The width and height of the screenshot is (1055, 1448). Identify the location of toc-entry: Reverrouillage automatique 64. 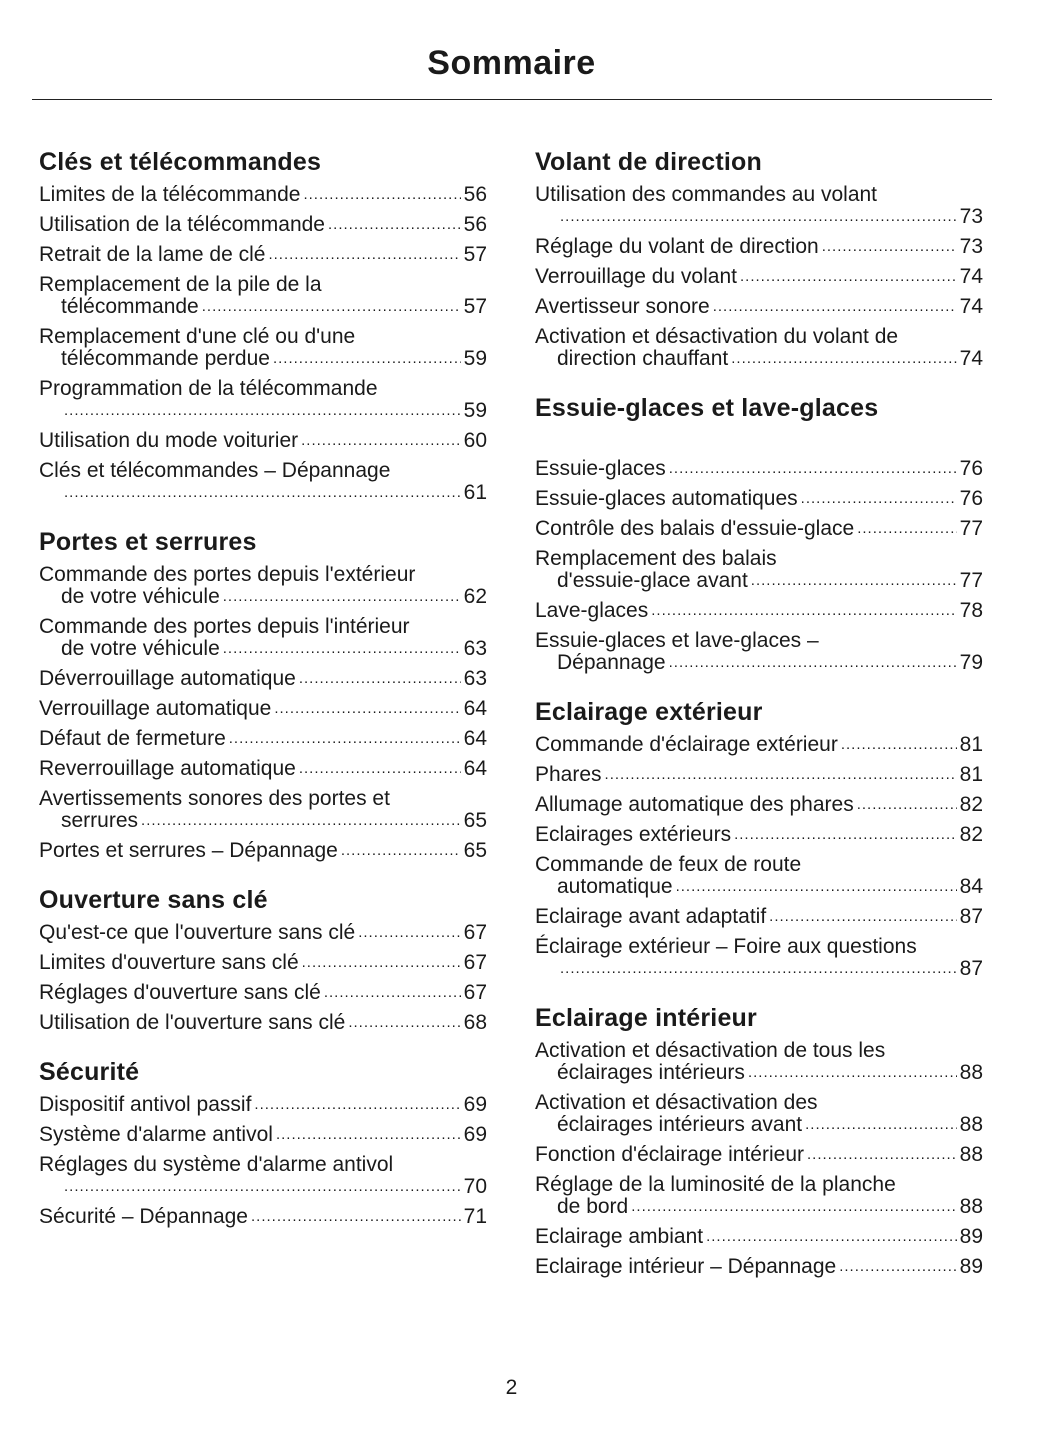
(263, 769).